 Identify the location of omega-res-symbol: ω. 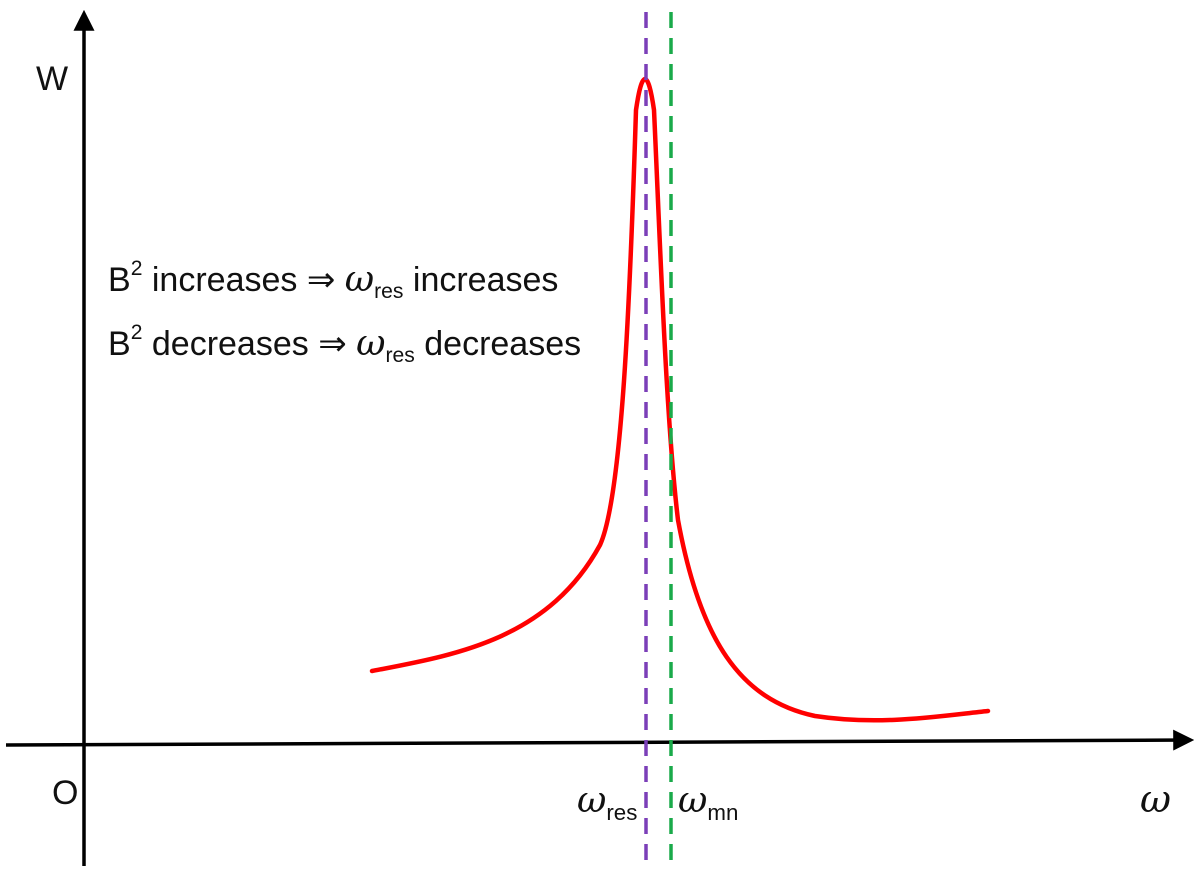
(592, 800).